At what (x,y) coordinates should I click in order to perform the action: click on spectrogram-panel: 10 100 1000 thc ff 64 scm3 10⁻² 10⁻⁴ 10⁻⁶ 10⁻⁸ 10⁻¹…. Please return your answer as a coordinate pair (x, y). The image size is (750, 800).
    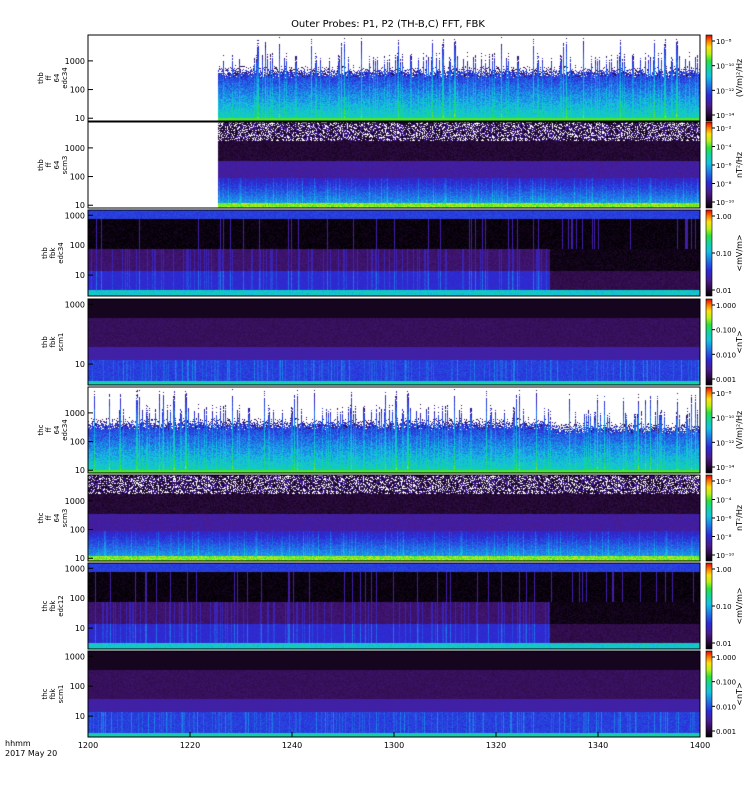
    Looking at the image, I should click on (390, 518).